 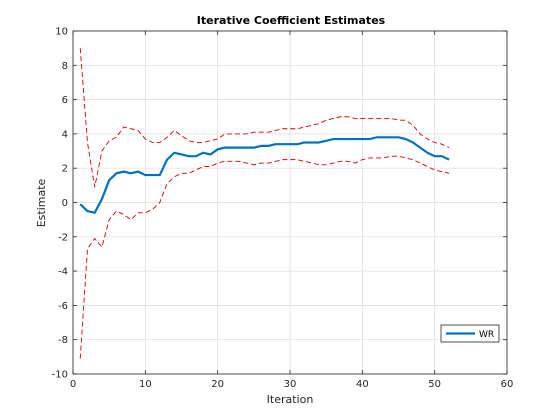 I want to click on y-tick-label: 10, so click(x=61, y=32).